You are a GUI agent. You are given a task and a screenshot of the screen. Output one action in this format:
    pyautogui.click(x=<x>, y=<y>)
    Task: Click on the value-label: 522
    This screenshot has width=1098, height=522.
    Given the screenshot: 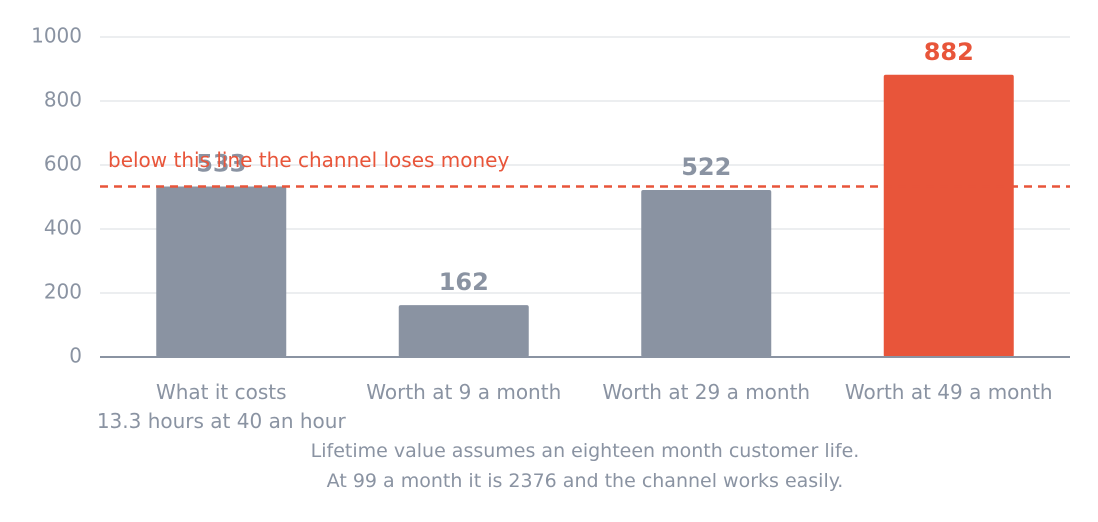 What is the action you would take?
    pyautogui.click(x=706, y=167)
    